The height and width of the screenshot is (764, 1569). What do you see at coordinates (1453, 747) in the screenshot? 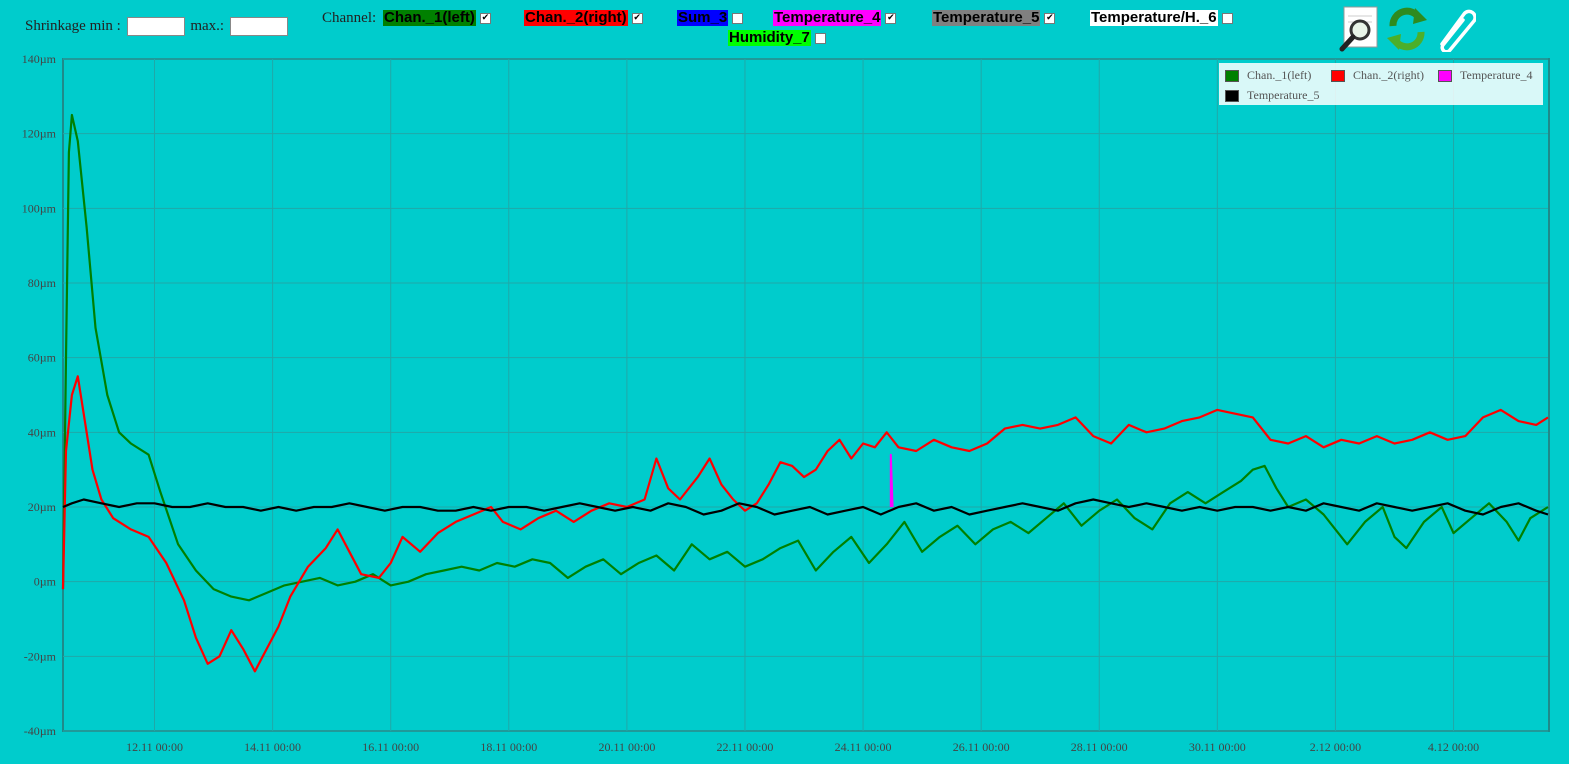
I see `x-tick-label: 4.12 00:00` at bounding box center [1453, 747].